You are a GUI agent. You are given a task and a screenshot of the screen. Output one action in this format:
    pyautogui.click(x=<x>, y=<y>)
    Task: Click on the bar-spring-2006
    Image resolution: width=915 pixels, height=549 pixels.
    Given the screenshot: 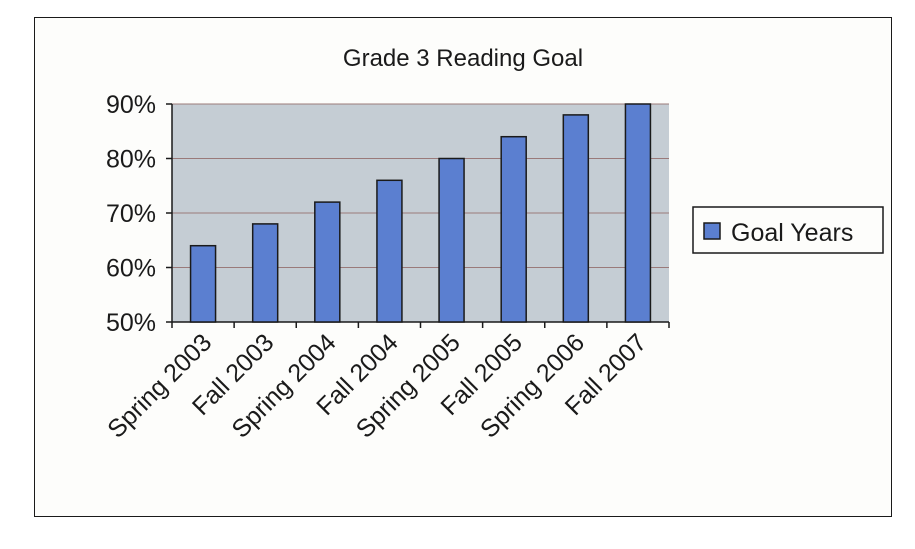 What is the action you would take?
    pyautogui.click(x=576, y=218)
    